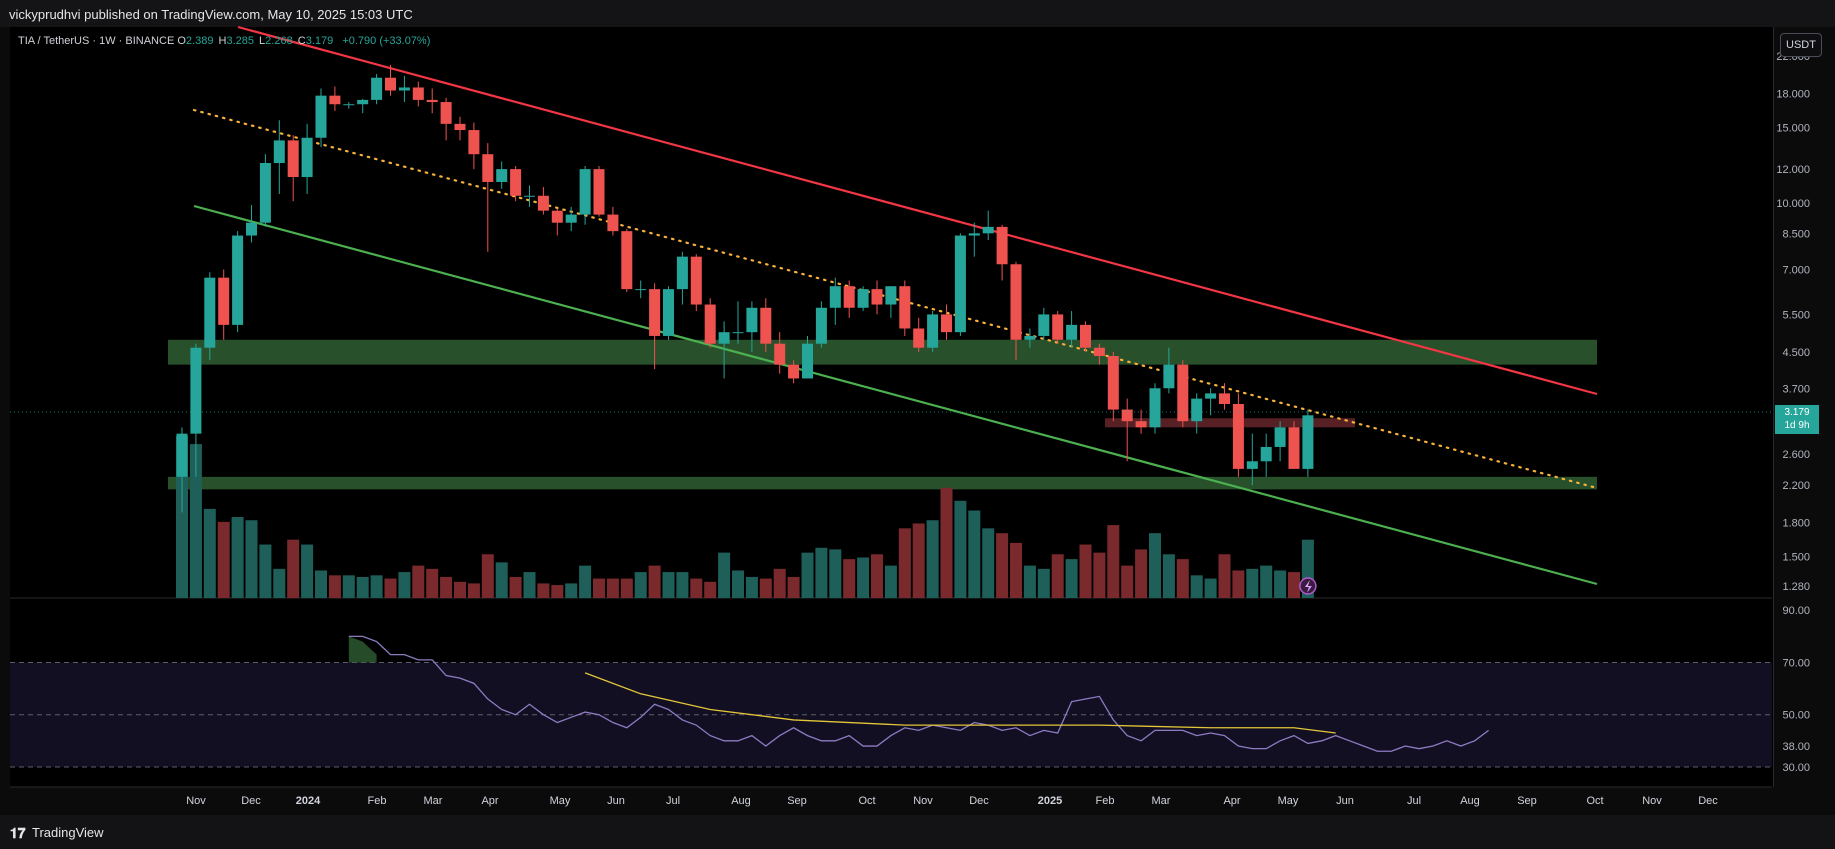 The height and width of the screenshot is (849, 1835). Describe the element at coordinates (1801, 45) in the screenshot. I see `currency-button: USDT` at that location.